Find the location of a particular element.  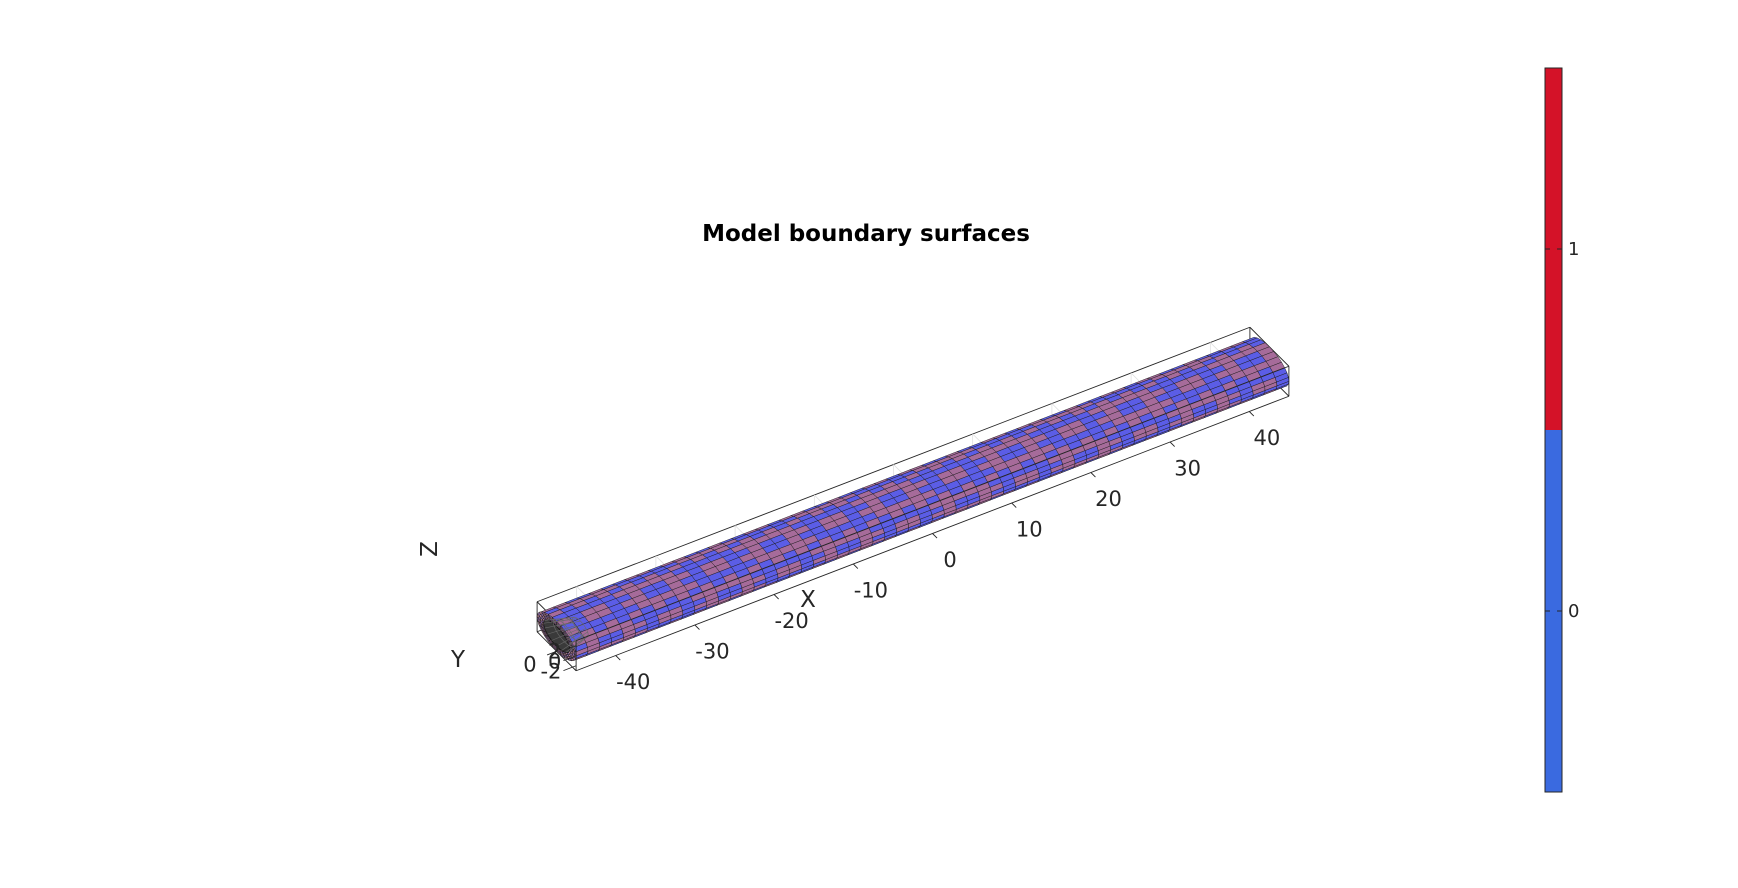

y-tick is located at coordinates (551, 653).